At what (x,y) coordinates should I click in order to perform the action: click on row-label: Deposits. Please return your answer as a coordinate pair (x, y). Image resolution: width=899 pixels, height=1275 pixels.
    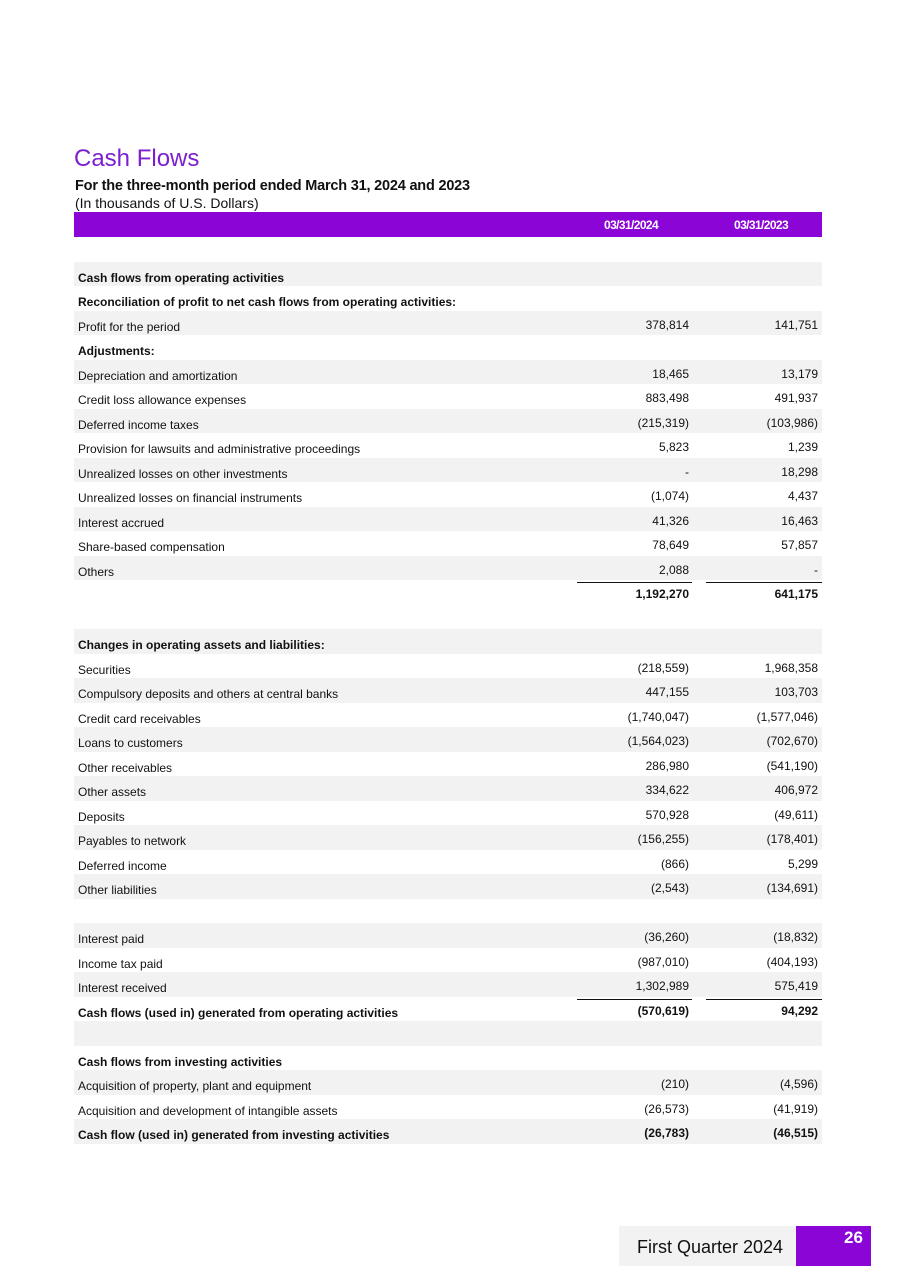
    Looking at the image, I should click on (101, 816).